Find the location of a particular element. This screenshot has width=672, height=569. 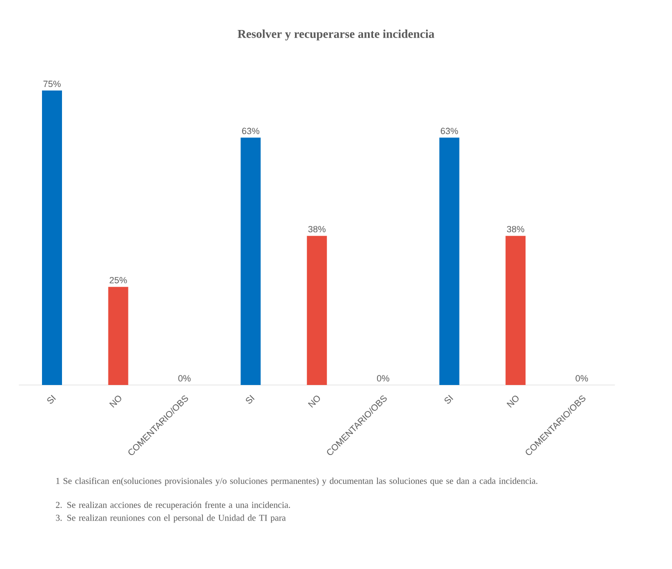

data-label: 25% is located at coordinates (118, 280).